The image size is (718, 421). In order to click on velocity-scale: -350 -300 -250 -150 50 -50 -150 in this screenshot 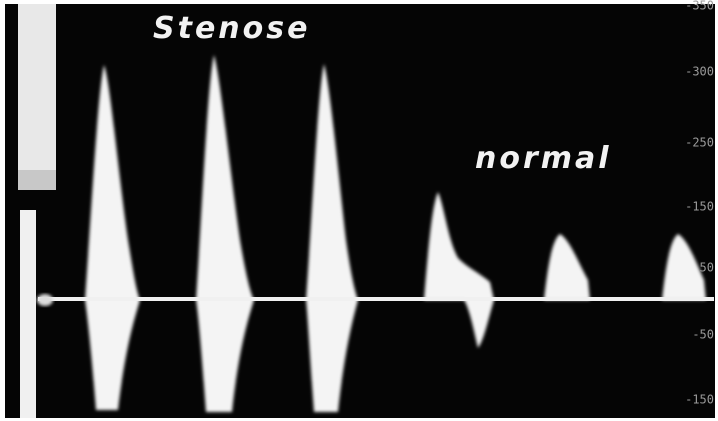, I will do `click(699, 203)`.